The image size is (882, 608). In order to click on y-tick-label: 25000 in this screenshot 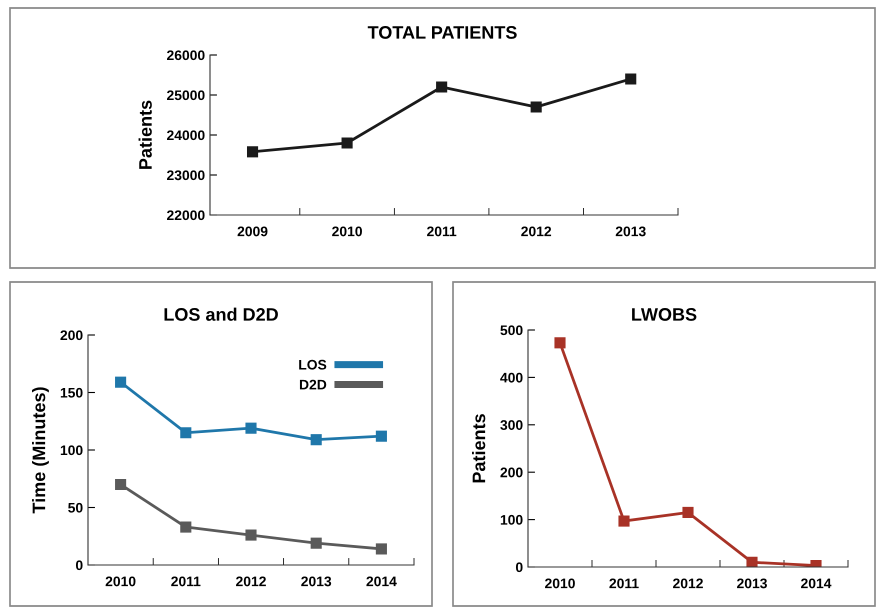, I will do `click(186, 95)`.